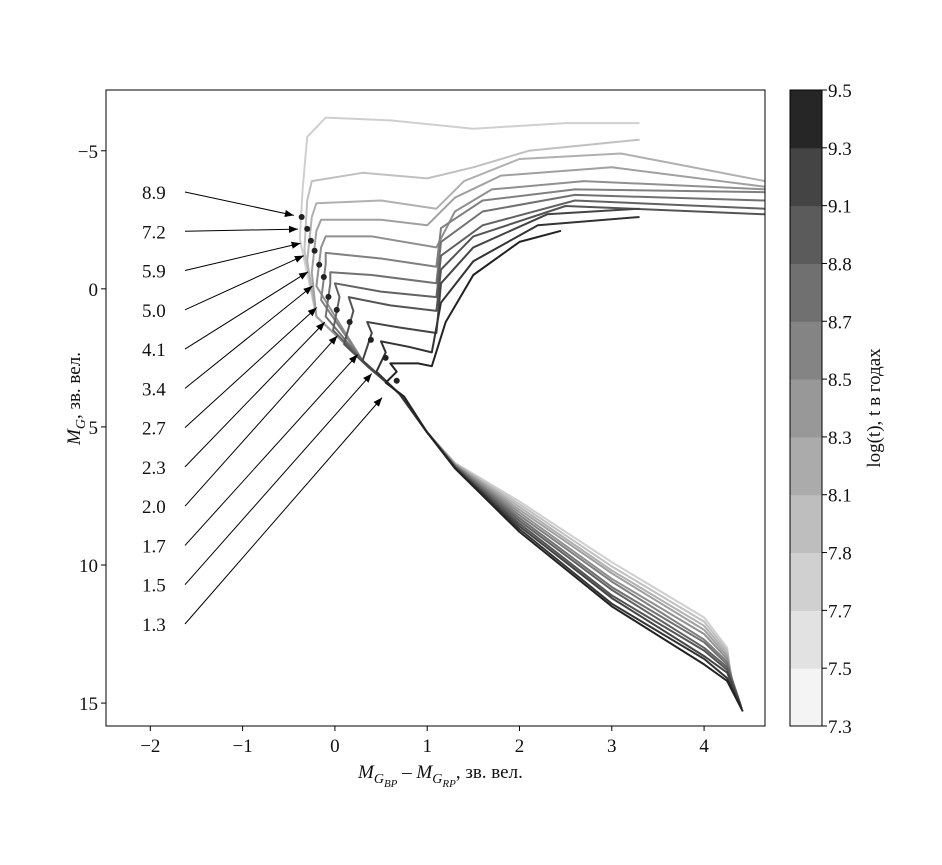 This screenshot has width=942, height=865. What do you see at coordinates (840, 611) in the screenshot?
I see `colorbar-tick-label: 7.7` at bounding box center [840, 611].